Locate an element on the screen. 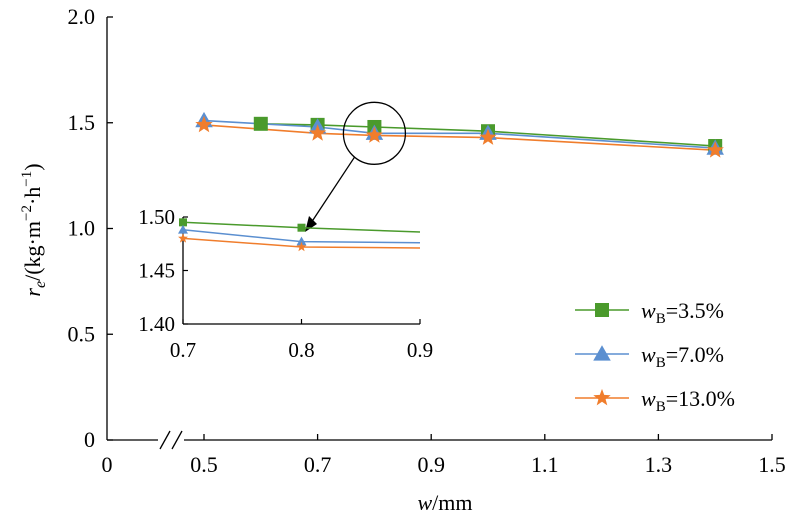  y-label-mid: ·h is located at coordinates (32, 196).